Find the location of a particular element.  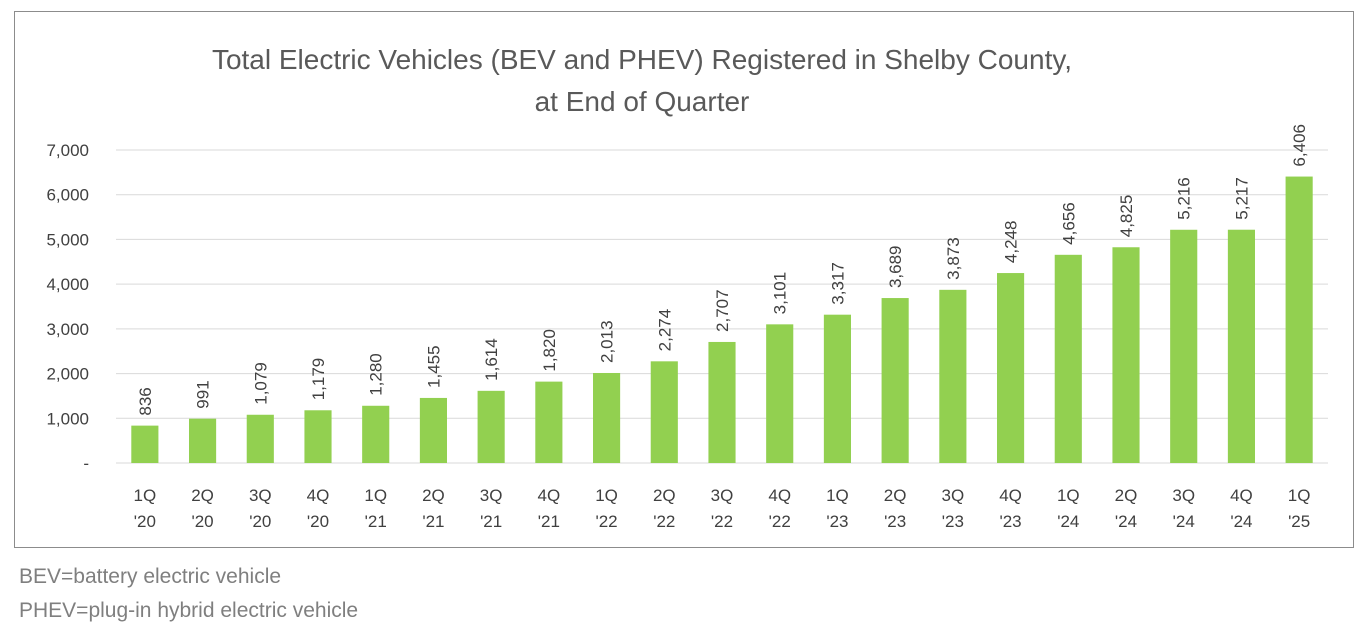

data-label: 5,217 is located at coordinates (1241, 198).